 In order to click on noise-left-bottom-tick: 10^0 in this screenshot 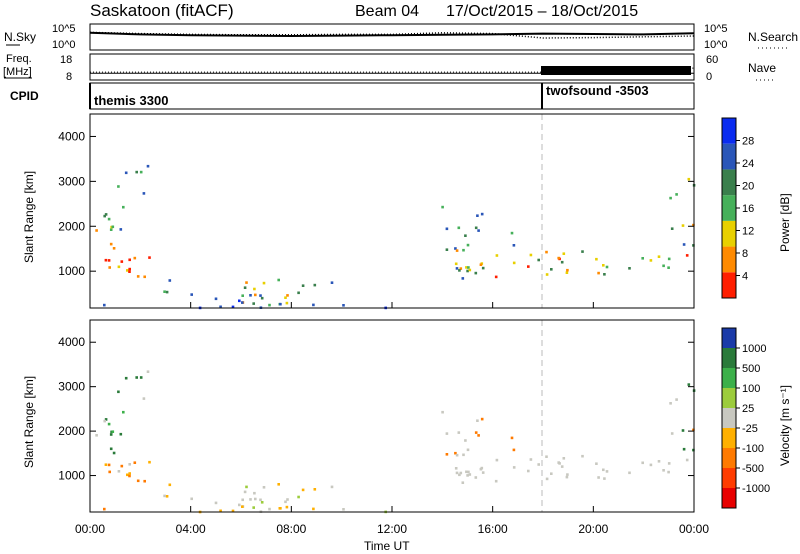, I will do `click(64, 45)`.